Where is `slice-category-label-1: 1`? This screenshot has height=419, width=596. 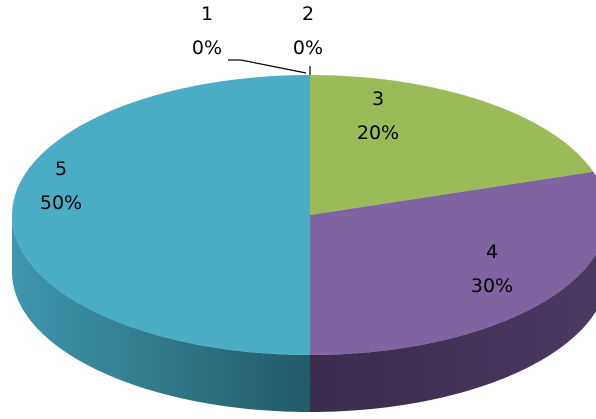
slice-category-label-1: 1 is located at coordinates (207, 14).